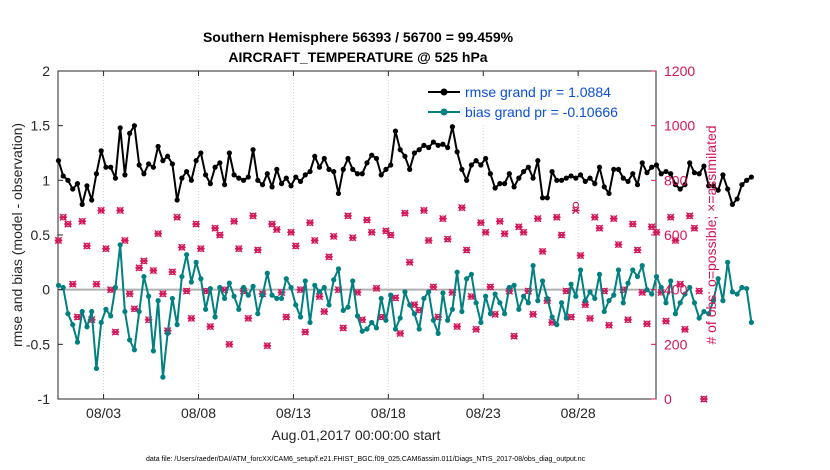  What do you see at coordinates (676, 180) in the screenshot?
I see `y2-tick-label: 800` at bounding box center [676, 180].